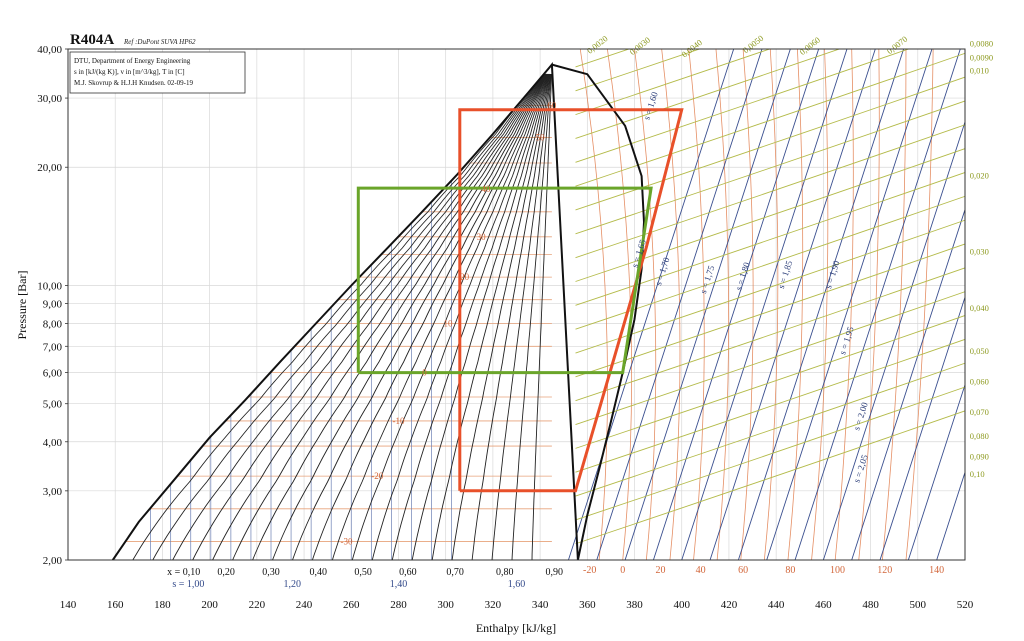 Image resolution: width=1024 pixels, height=641 pixels. Describe the element at coordinates (516, 628) in the screenshot. I see `x-axis-label: Enthalpy [kJ/kg]` at that location.